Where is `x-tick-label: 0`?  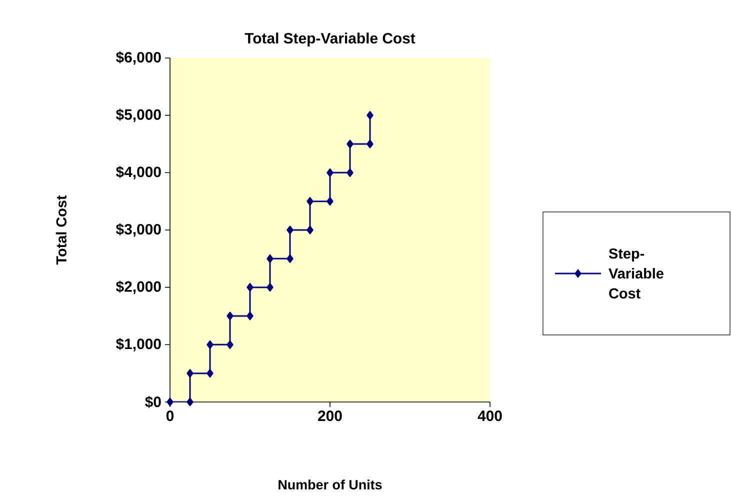 x-tick-label: 0 is located at coordinates (170, 416).